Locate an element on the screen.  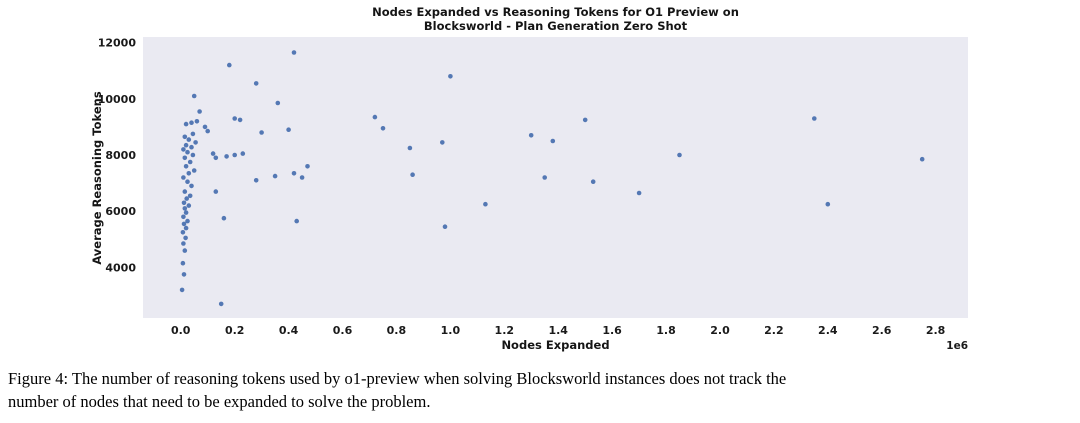
x-tick-label: 0.2 is located at coordinates (235, 330).